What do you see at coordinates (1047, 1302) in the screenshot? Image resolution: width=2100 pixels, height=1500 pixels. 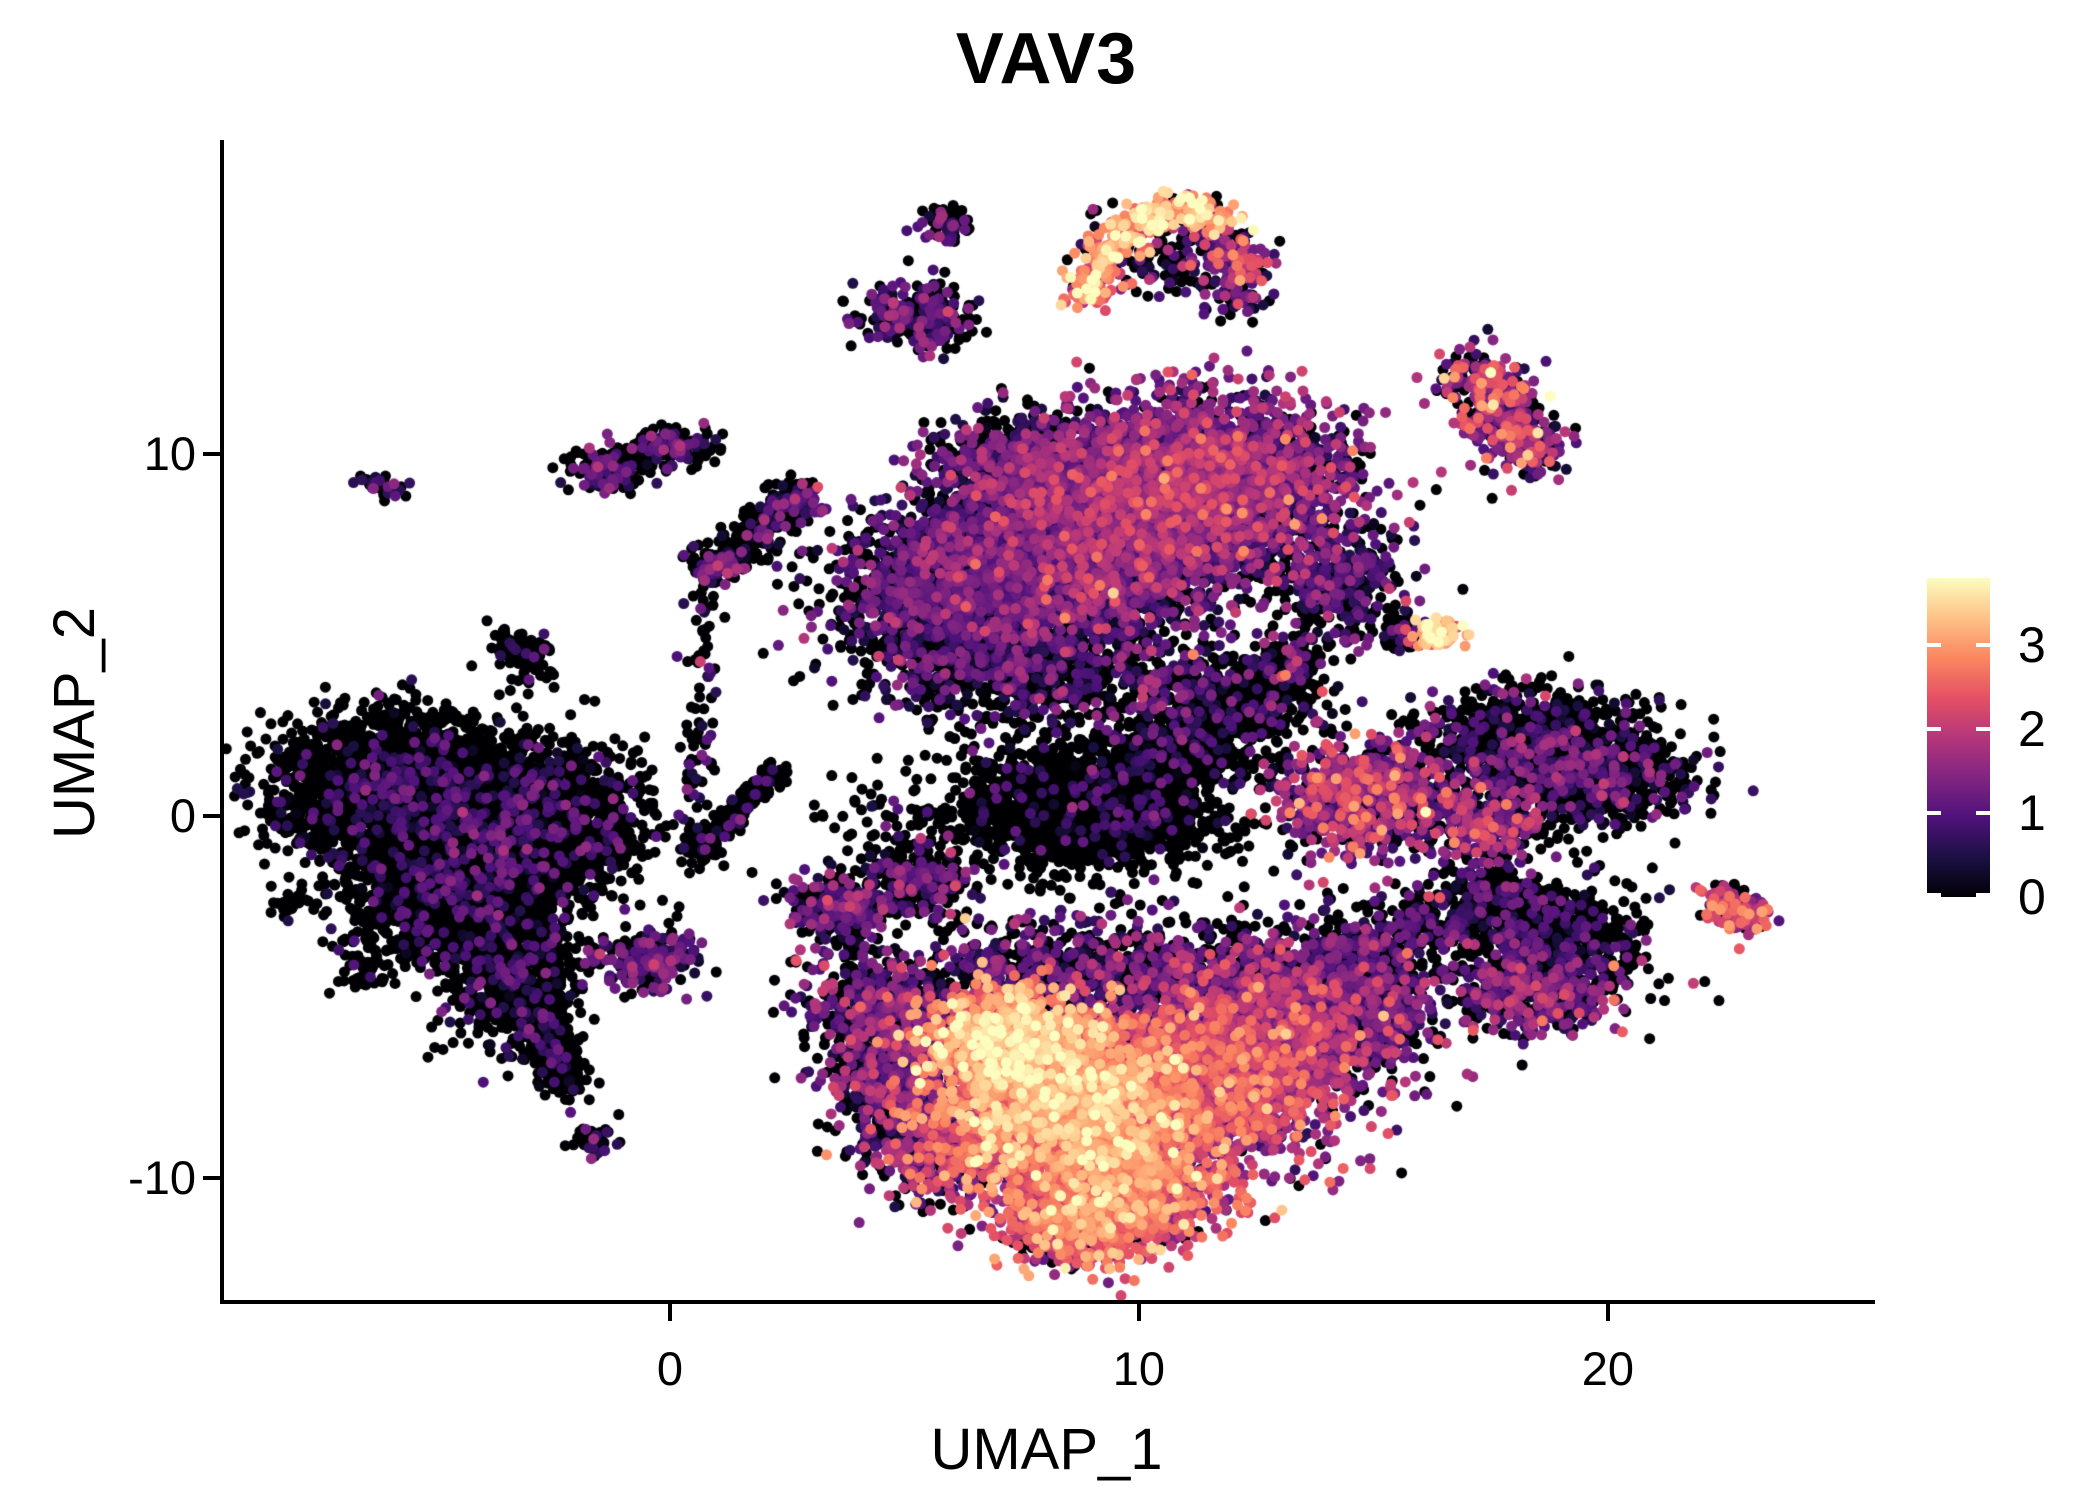 I see `x-axis-line` at bounding box center [1047, 1302].